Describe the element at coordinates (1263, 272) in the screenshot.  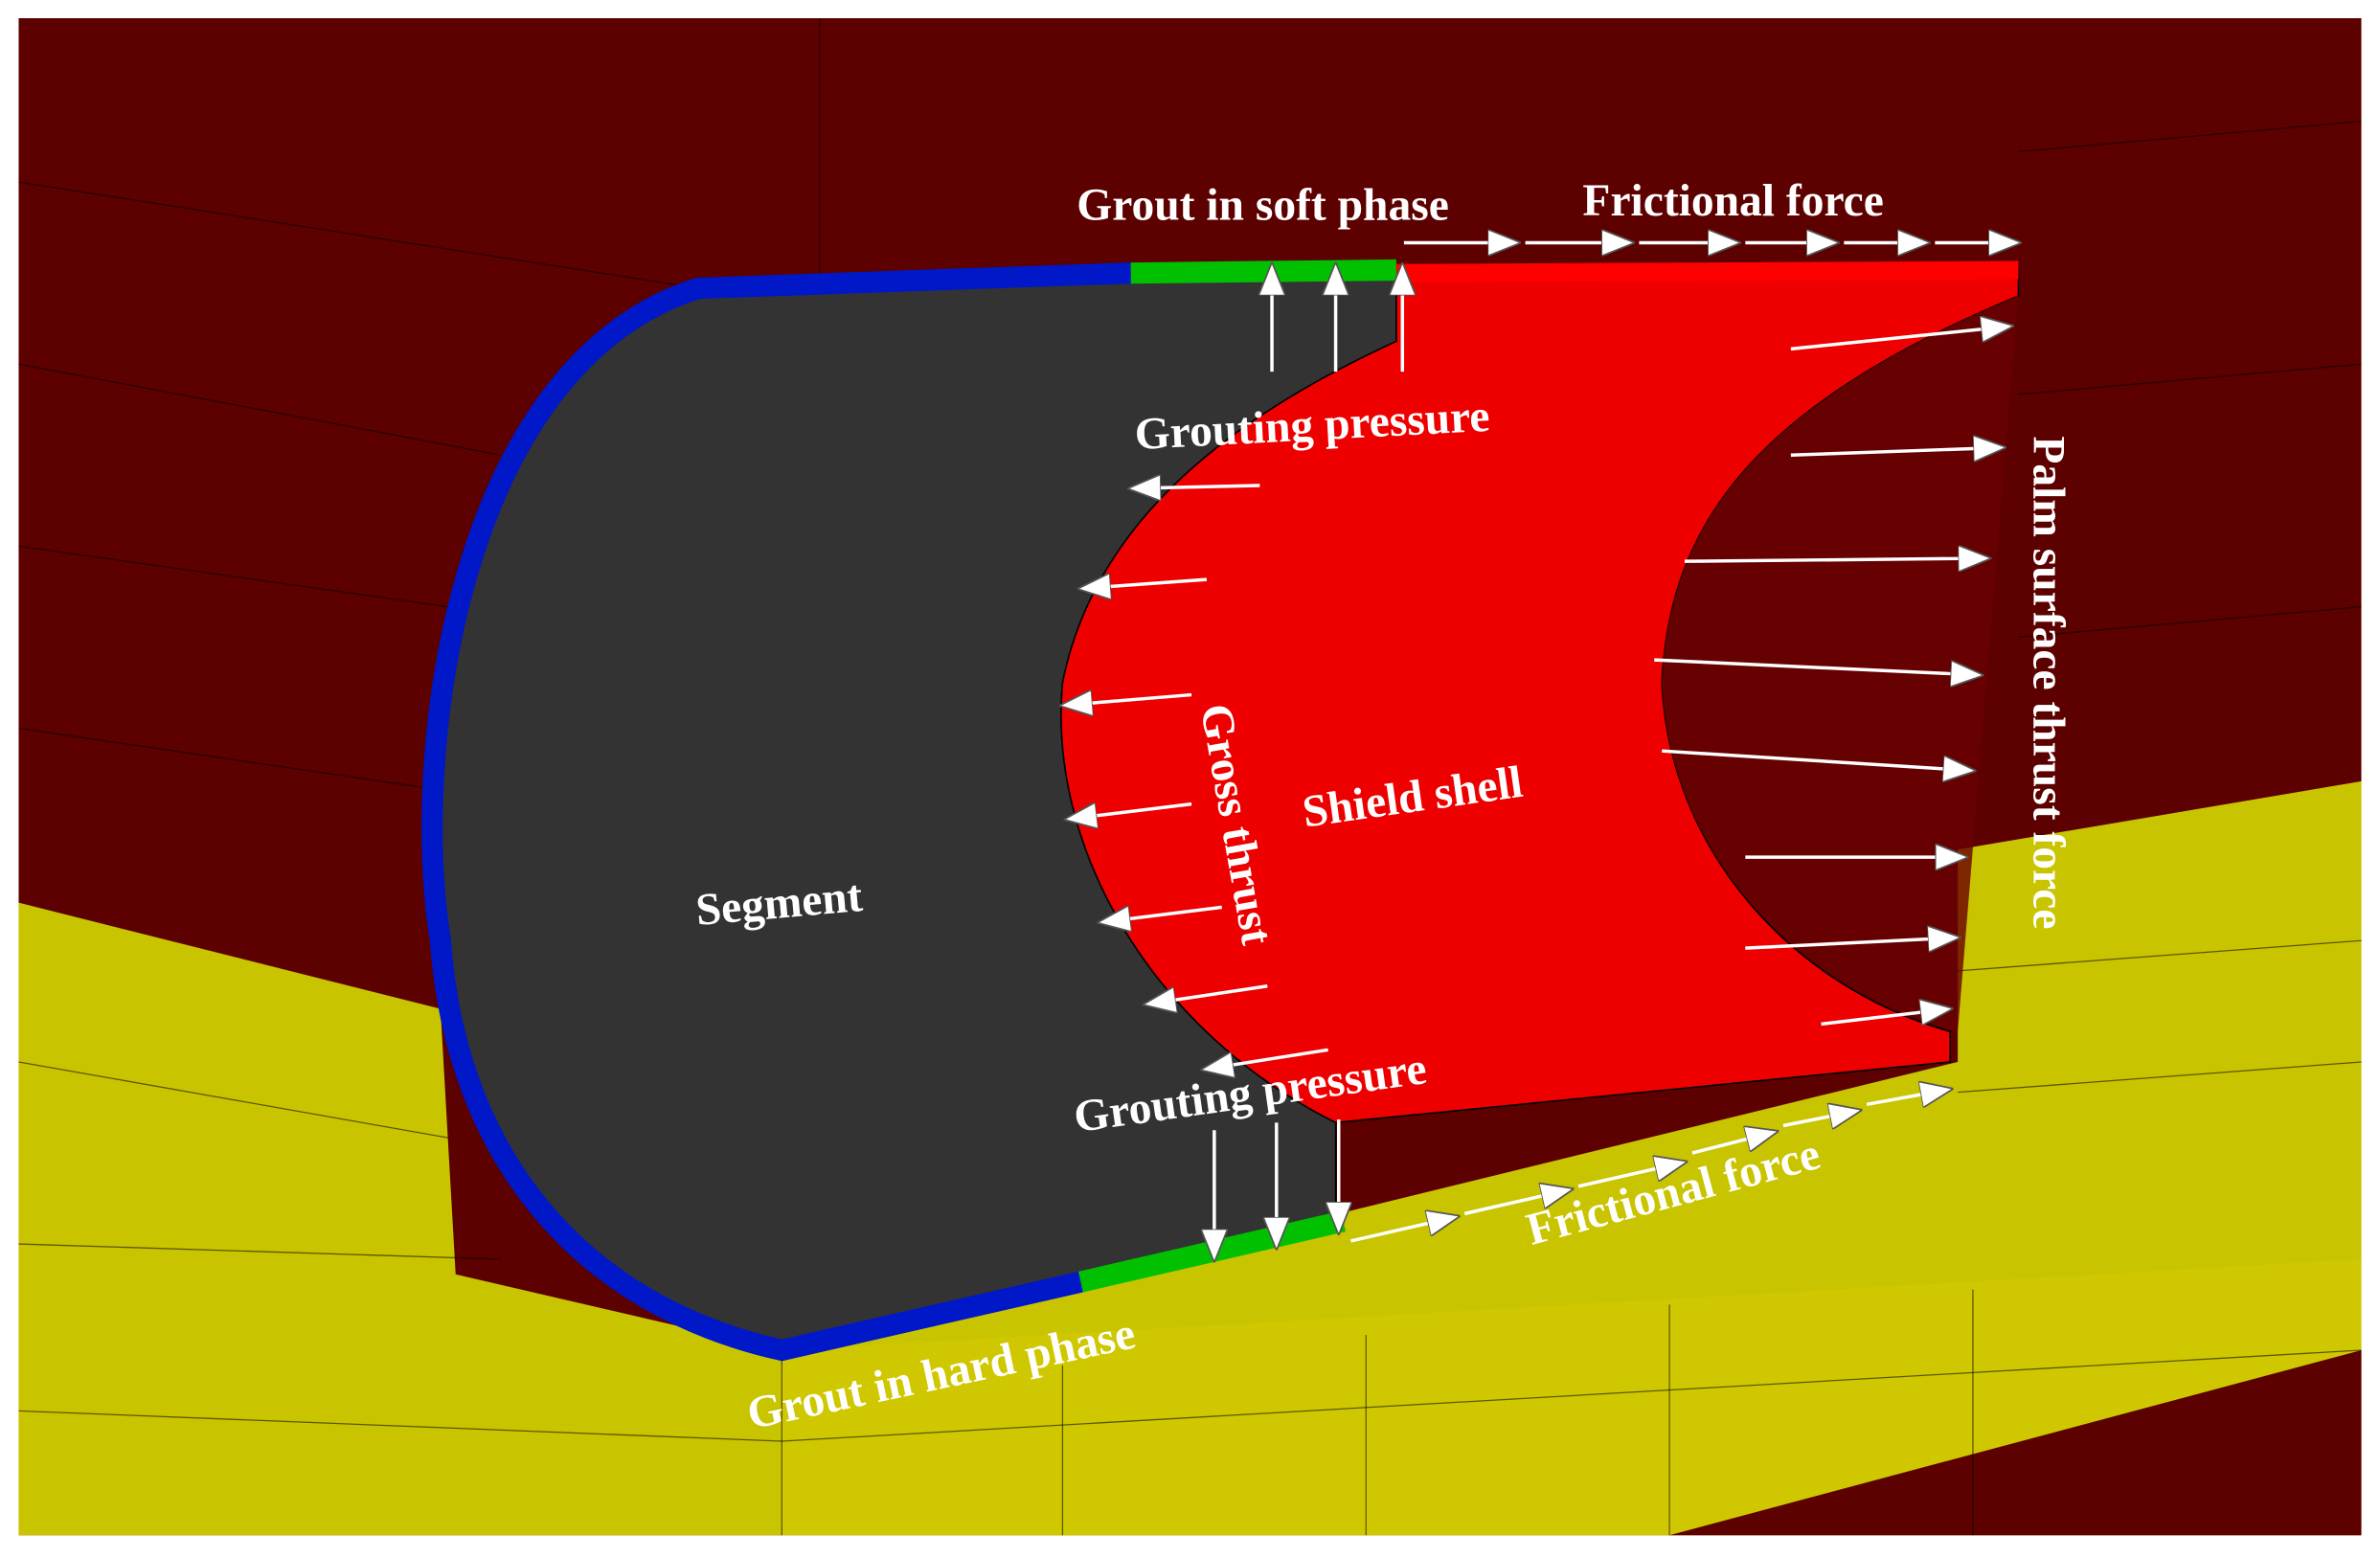
I see `grout-soft-top` at that location.